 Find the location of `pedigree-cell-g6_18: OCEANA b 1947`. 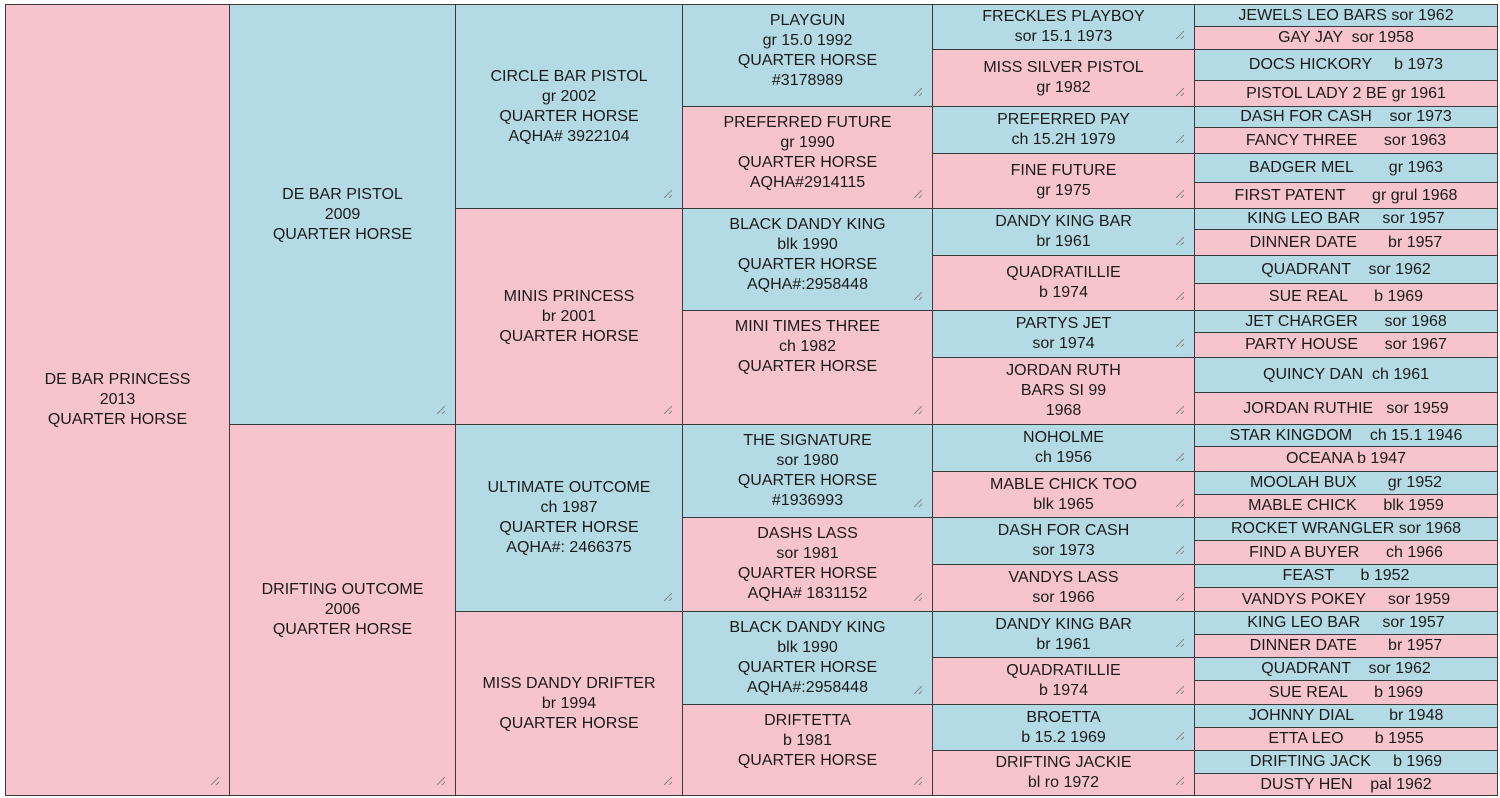

pedigree-cell-g6_18: OCEANA b 1947 is located at coordinates (1346, 459).